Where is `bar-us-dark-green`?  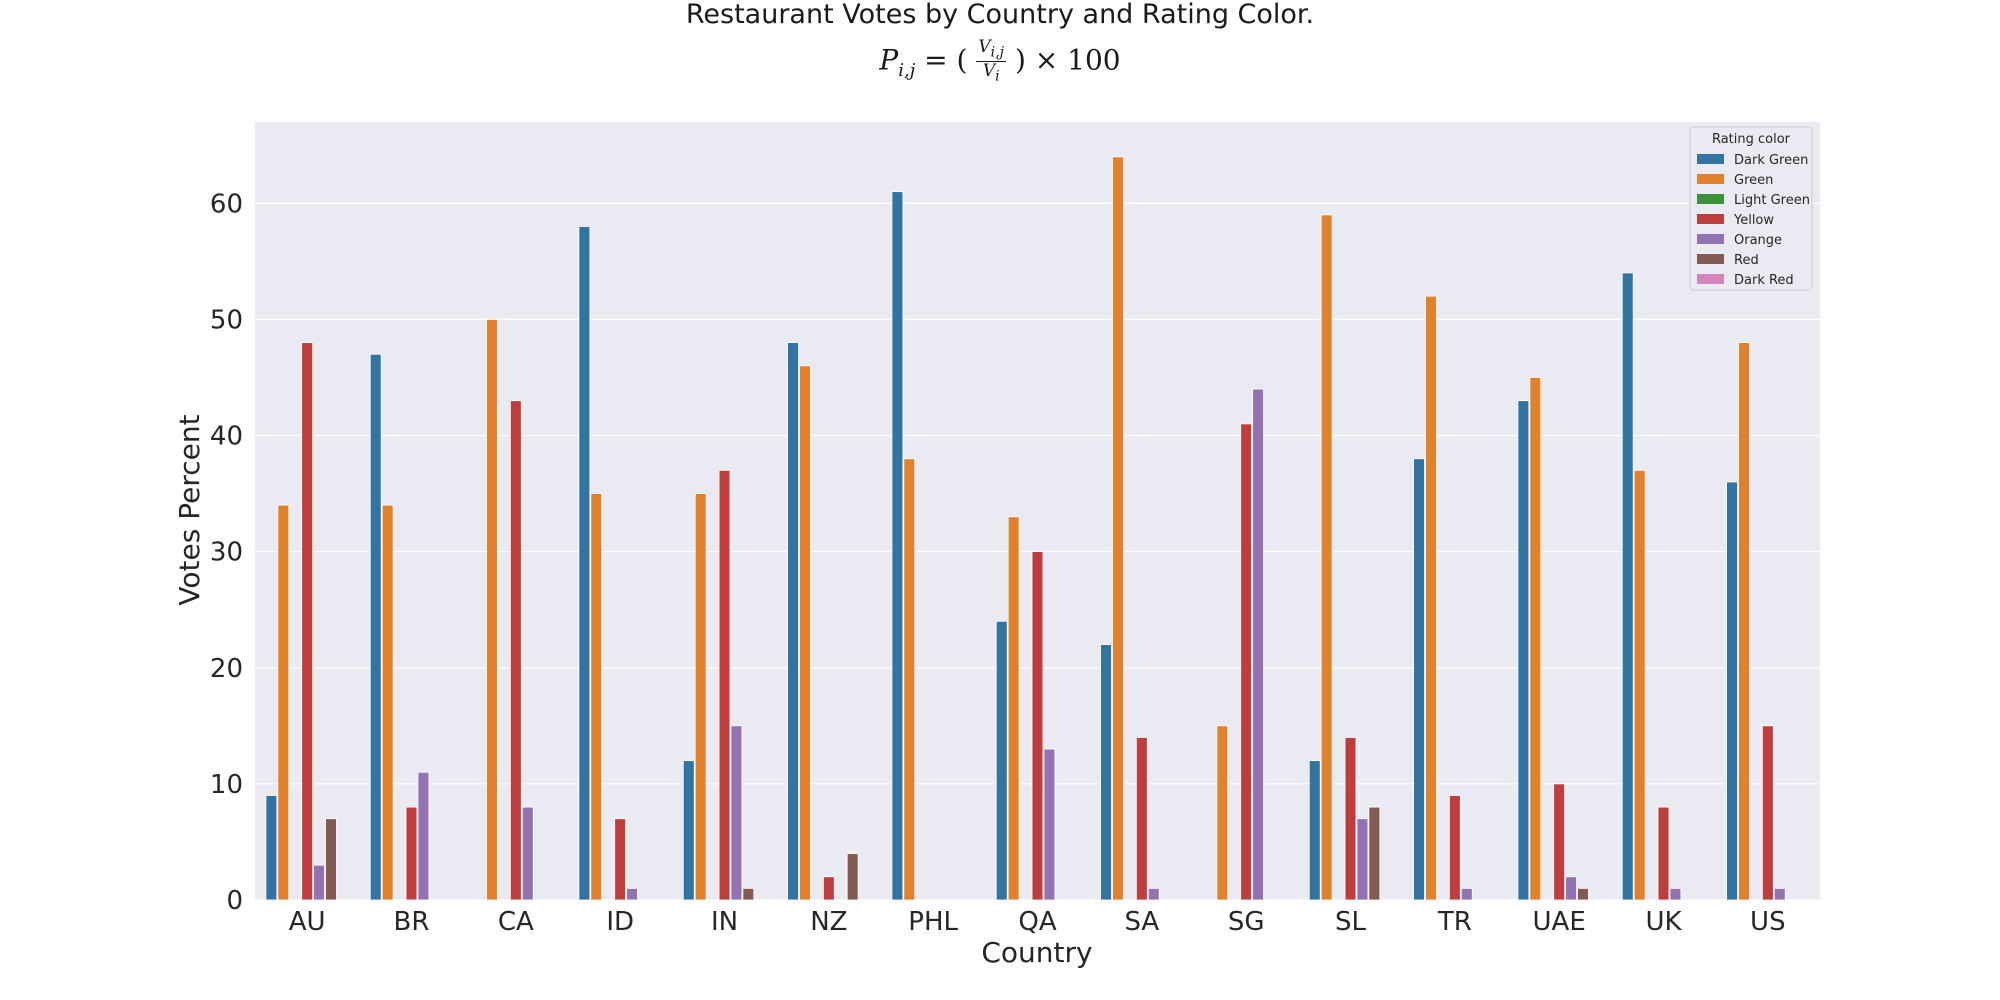 bar-us-dark-green is located at coordinates (1732, 691).